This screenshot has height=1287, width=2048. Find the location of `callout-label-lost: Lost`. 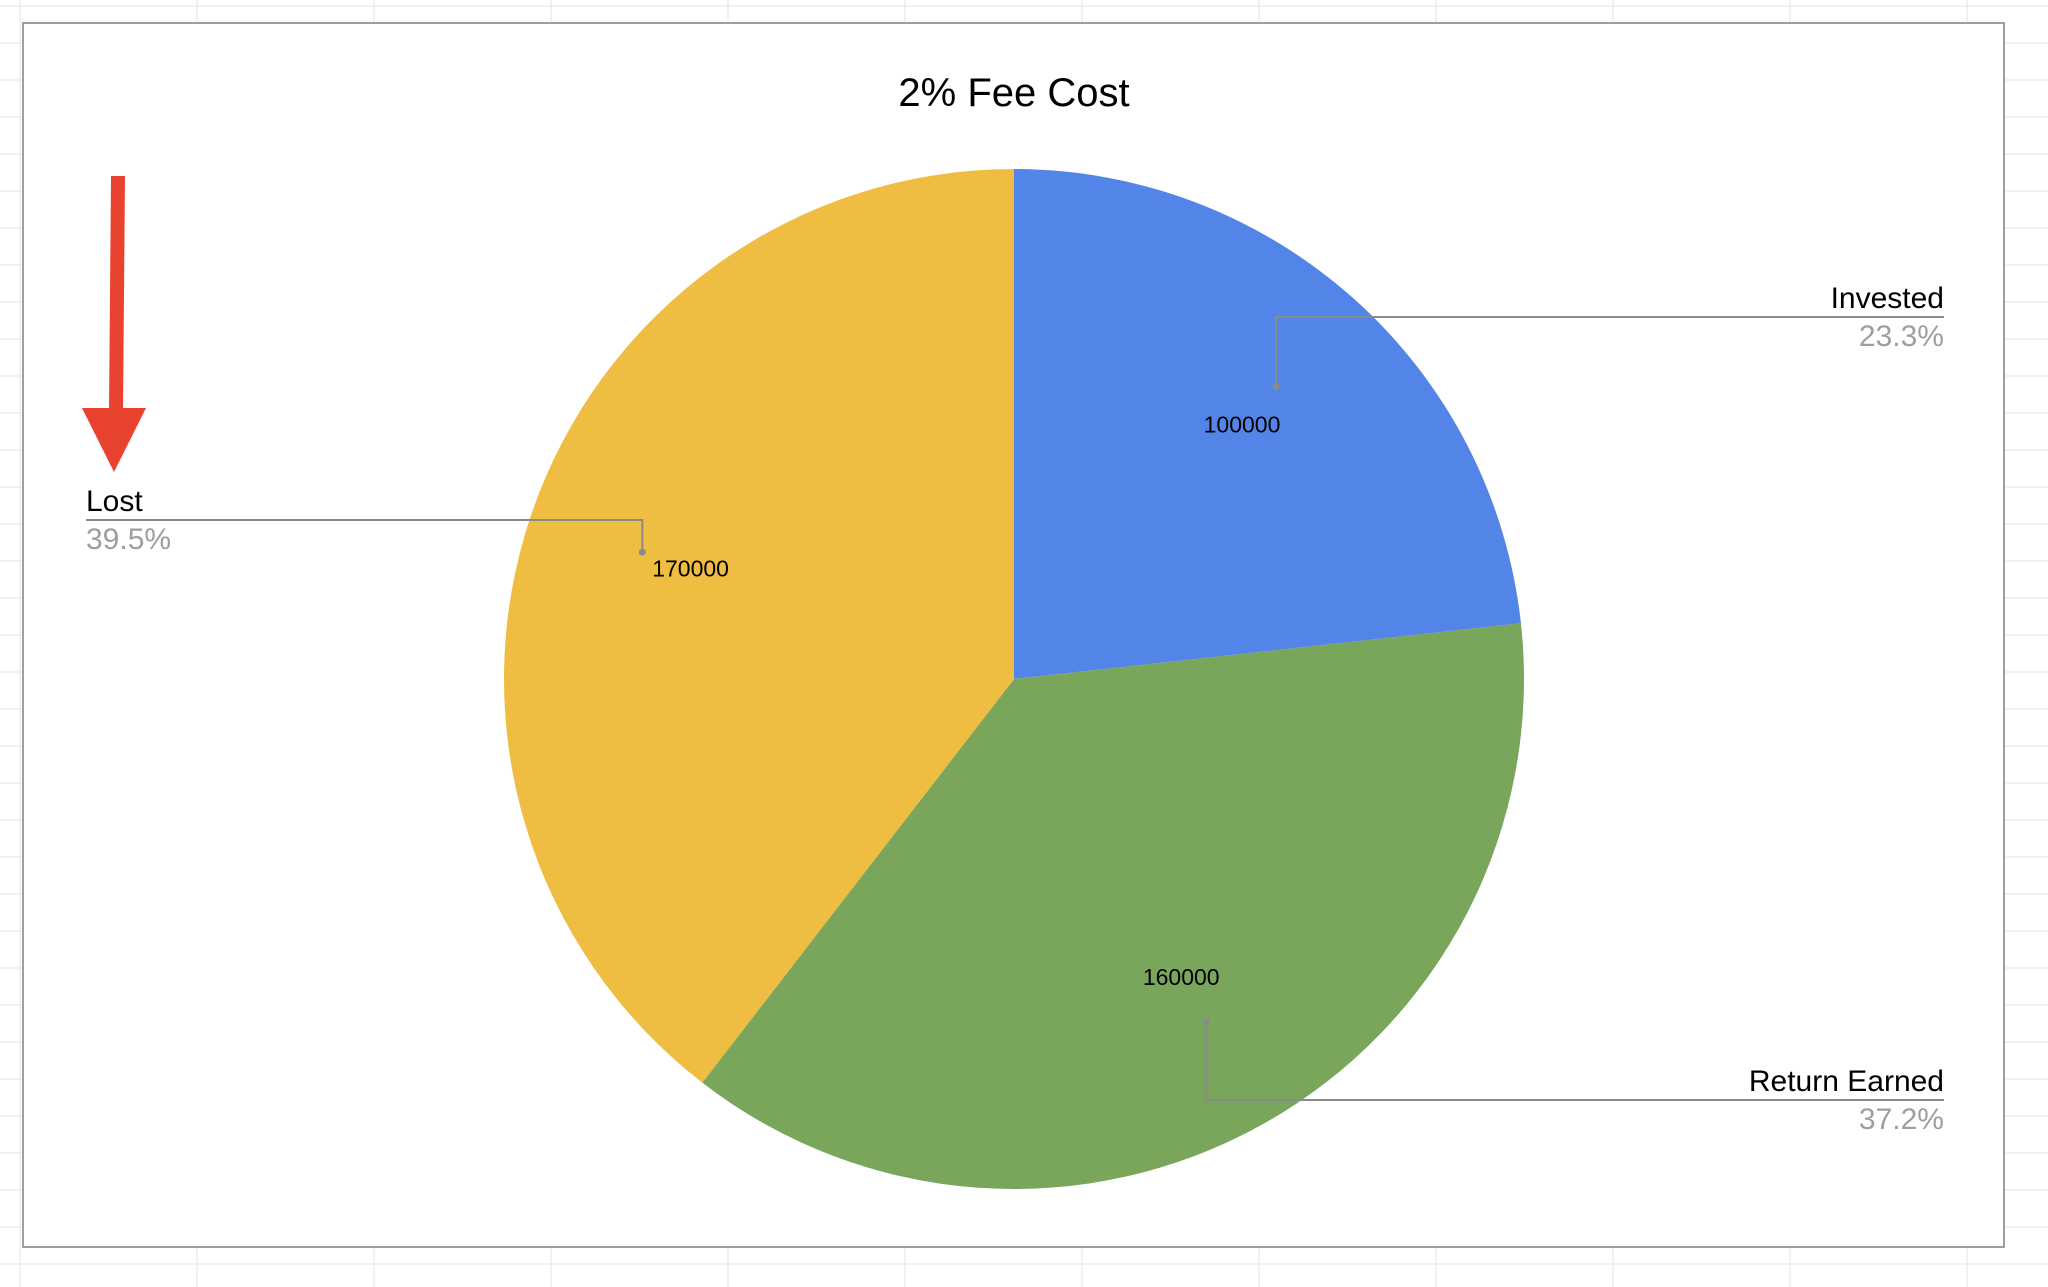

callout-label-lost: Lost is located at coordinates (114, 501).